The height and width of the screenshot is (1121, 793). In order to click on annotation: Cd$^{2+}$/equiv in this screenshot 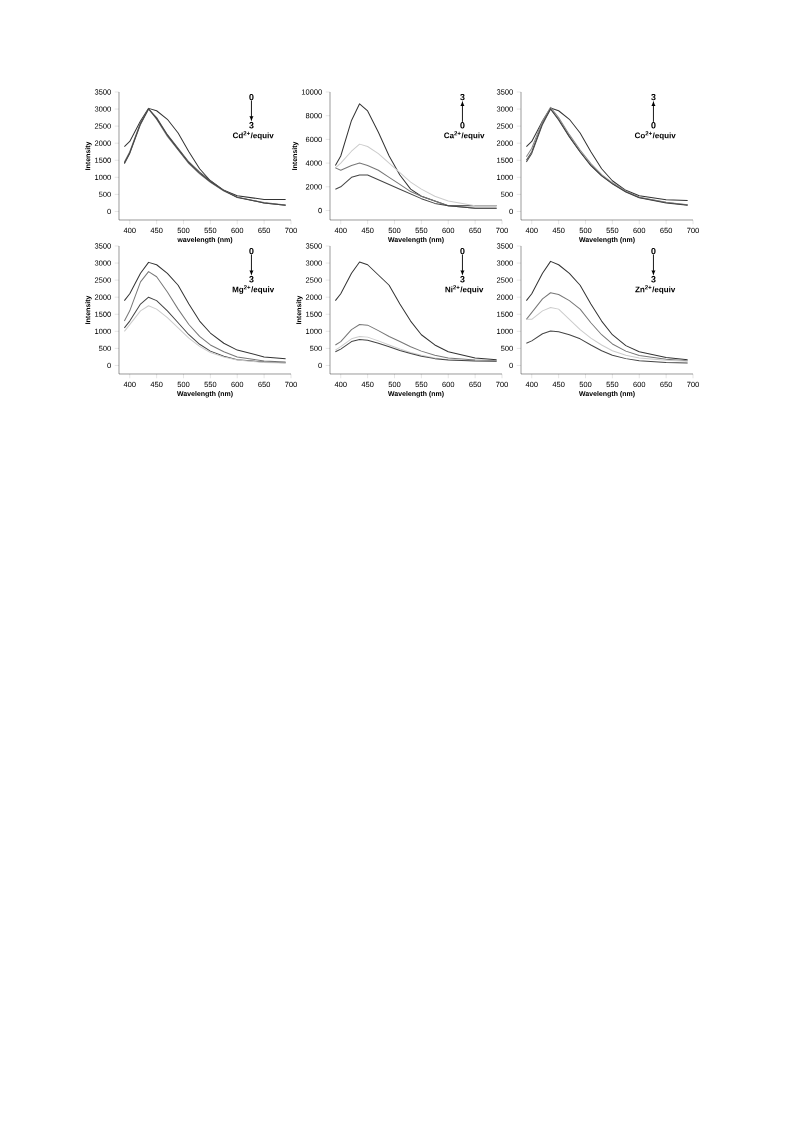, I will do `click(253, 135)`.